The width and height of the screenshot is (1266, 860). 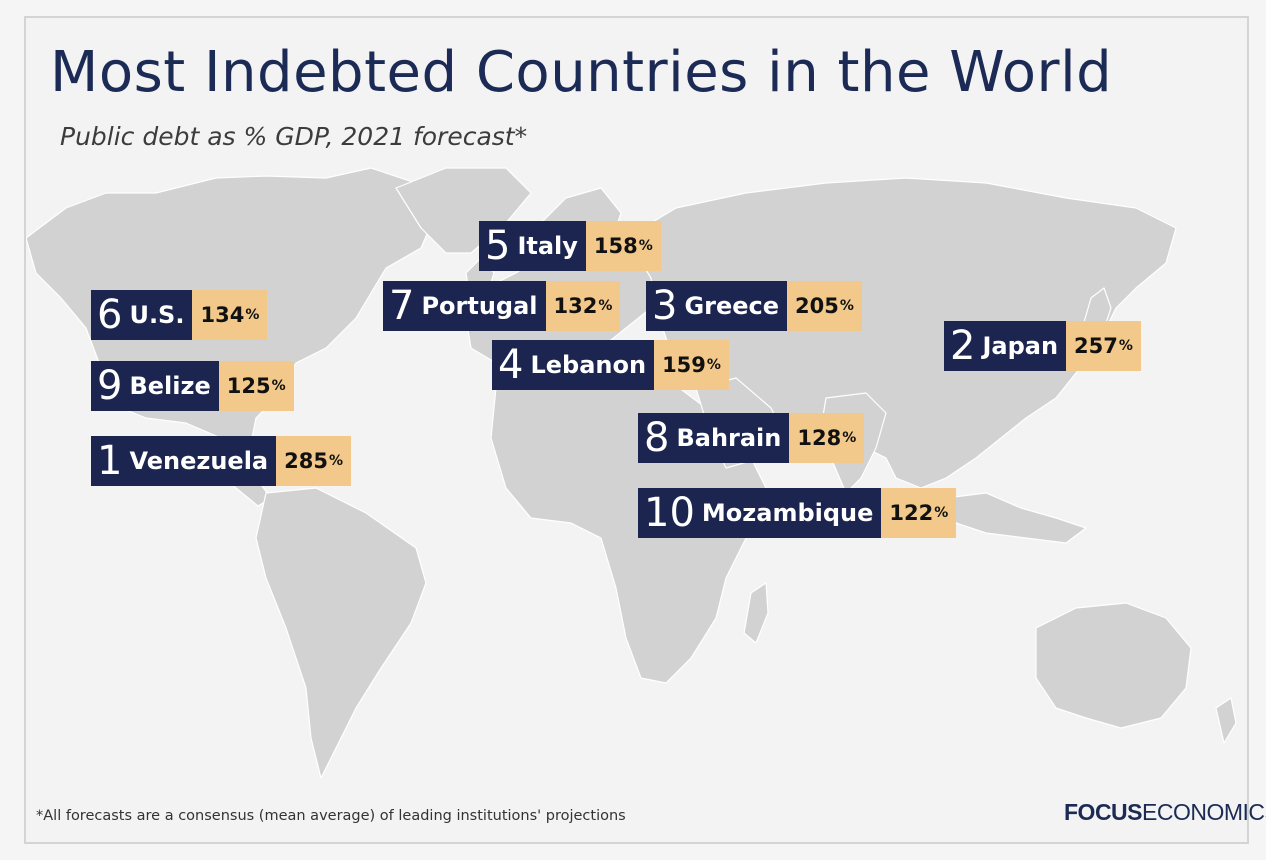 What do you see at coordinates (684, 365) in the screenshot?
I see `debt-value: 159` at bounding box center [684, 365].